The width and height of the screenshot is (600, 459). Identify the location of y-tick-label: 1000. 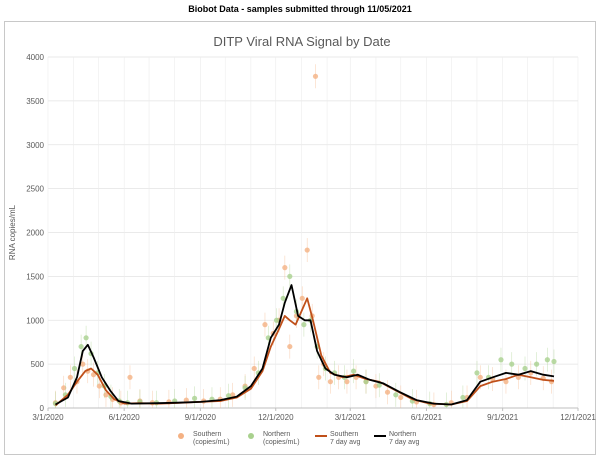
(35, 320).